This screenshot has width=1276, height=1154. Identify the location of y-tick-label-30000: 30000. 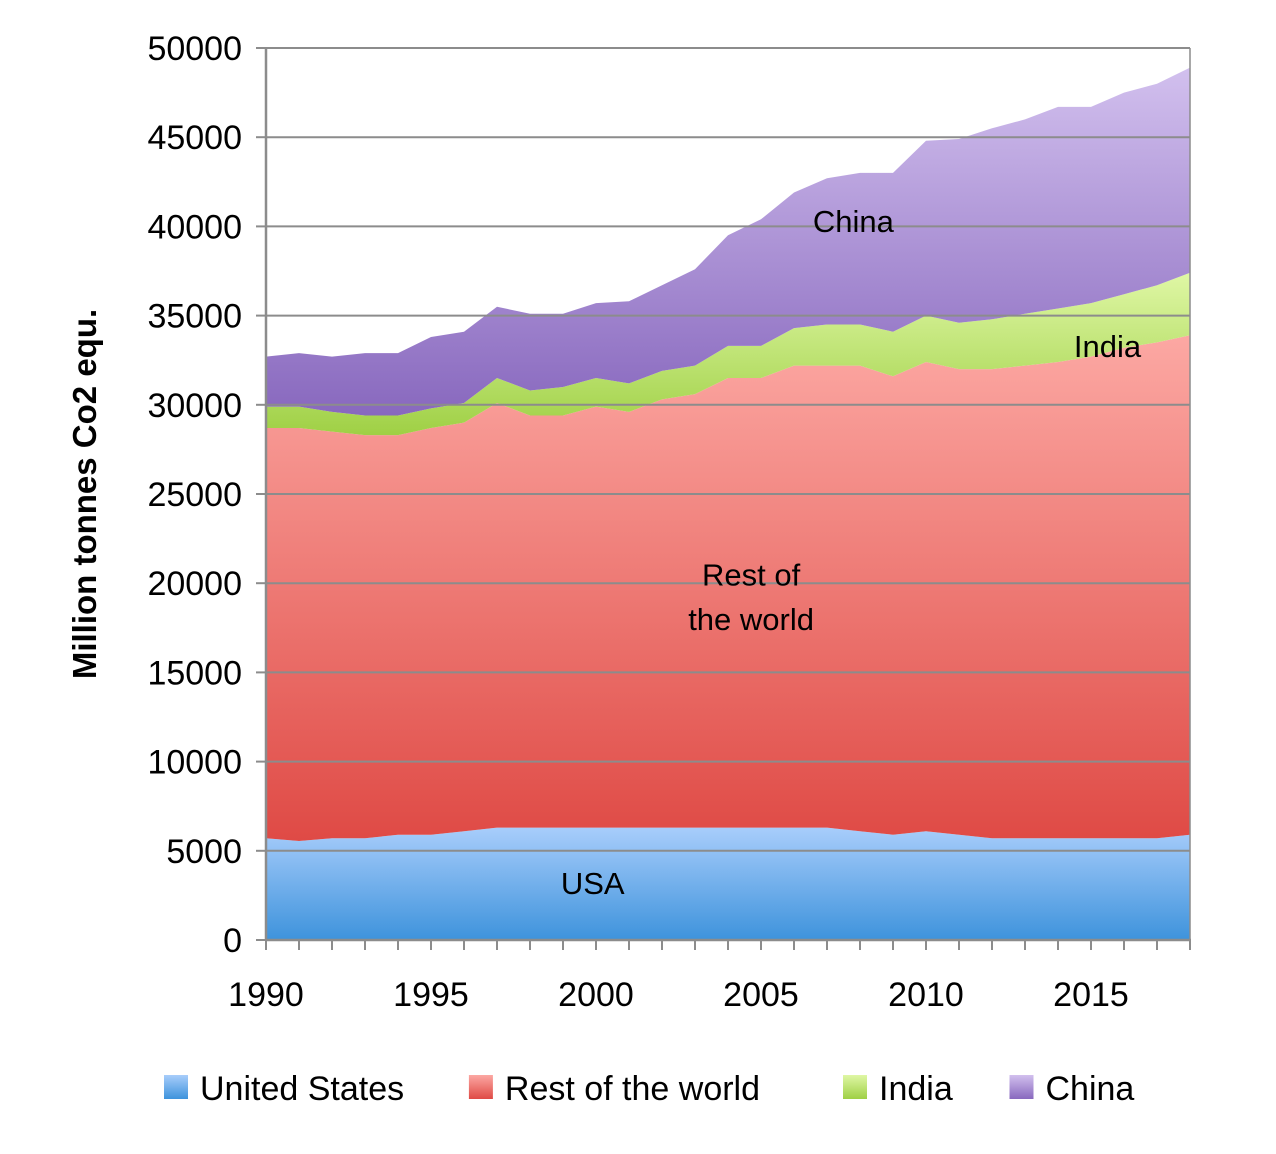
(194, 406).